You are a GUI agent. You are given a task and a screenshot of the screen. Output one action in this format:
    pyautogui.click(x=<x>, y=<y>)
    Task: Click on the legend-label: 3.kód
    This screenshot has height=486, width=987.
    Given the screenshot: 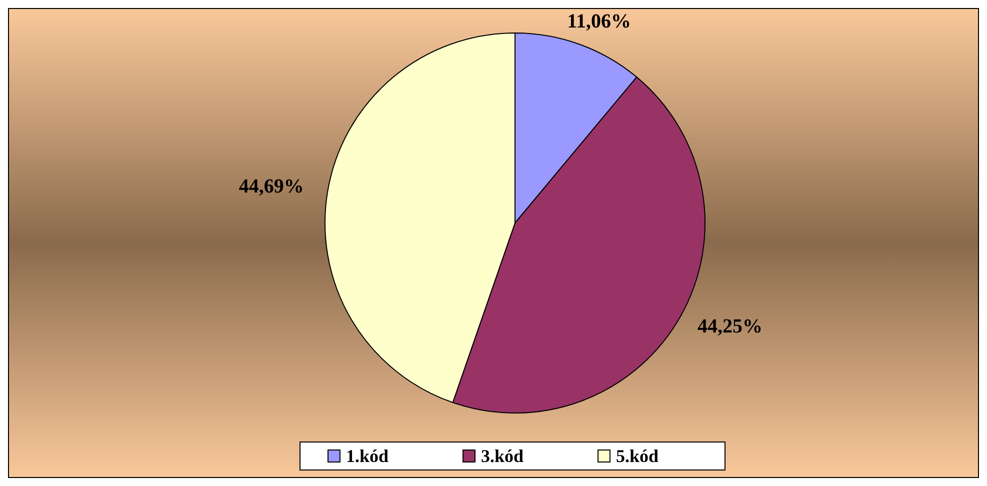 What is the action you would take?
    pyautogui.click(x=502, y=456)
    